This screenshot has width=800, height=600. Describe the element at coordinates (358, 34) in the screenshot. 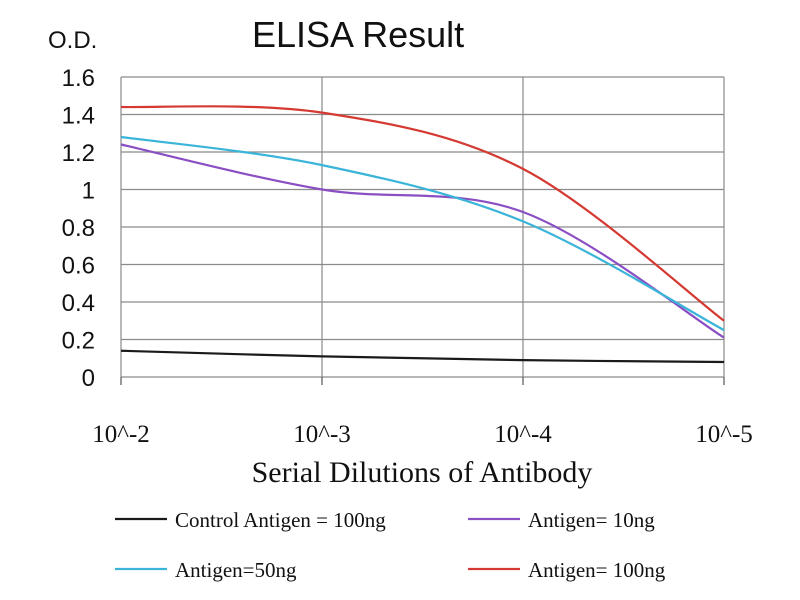

I see `chart-title: ELISA Result` at that location.